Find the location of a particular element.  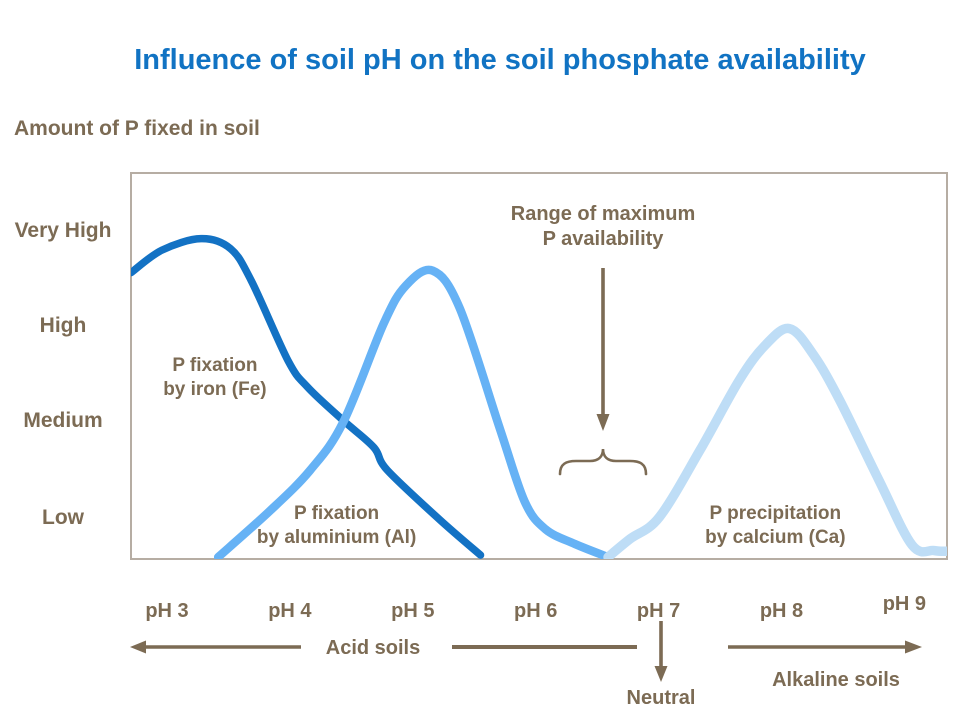

neutral-down-arrow-icon is located at coordinates (661, 651).